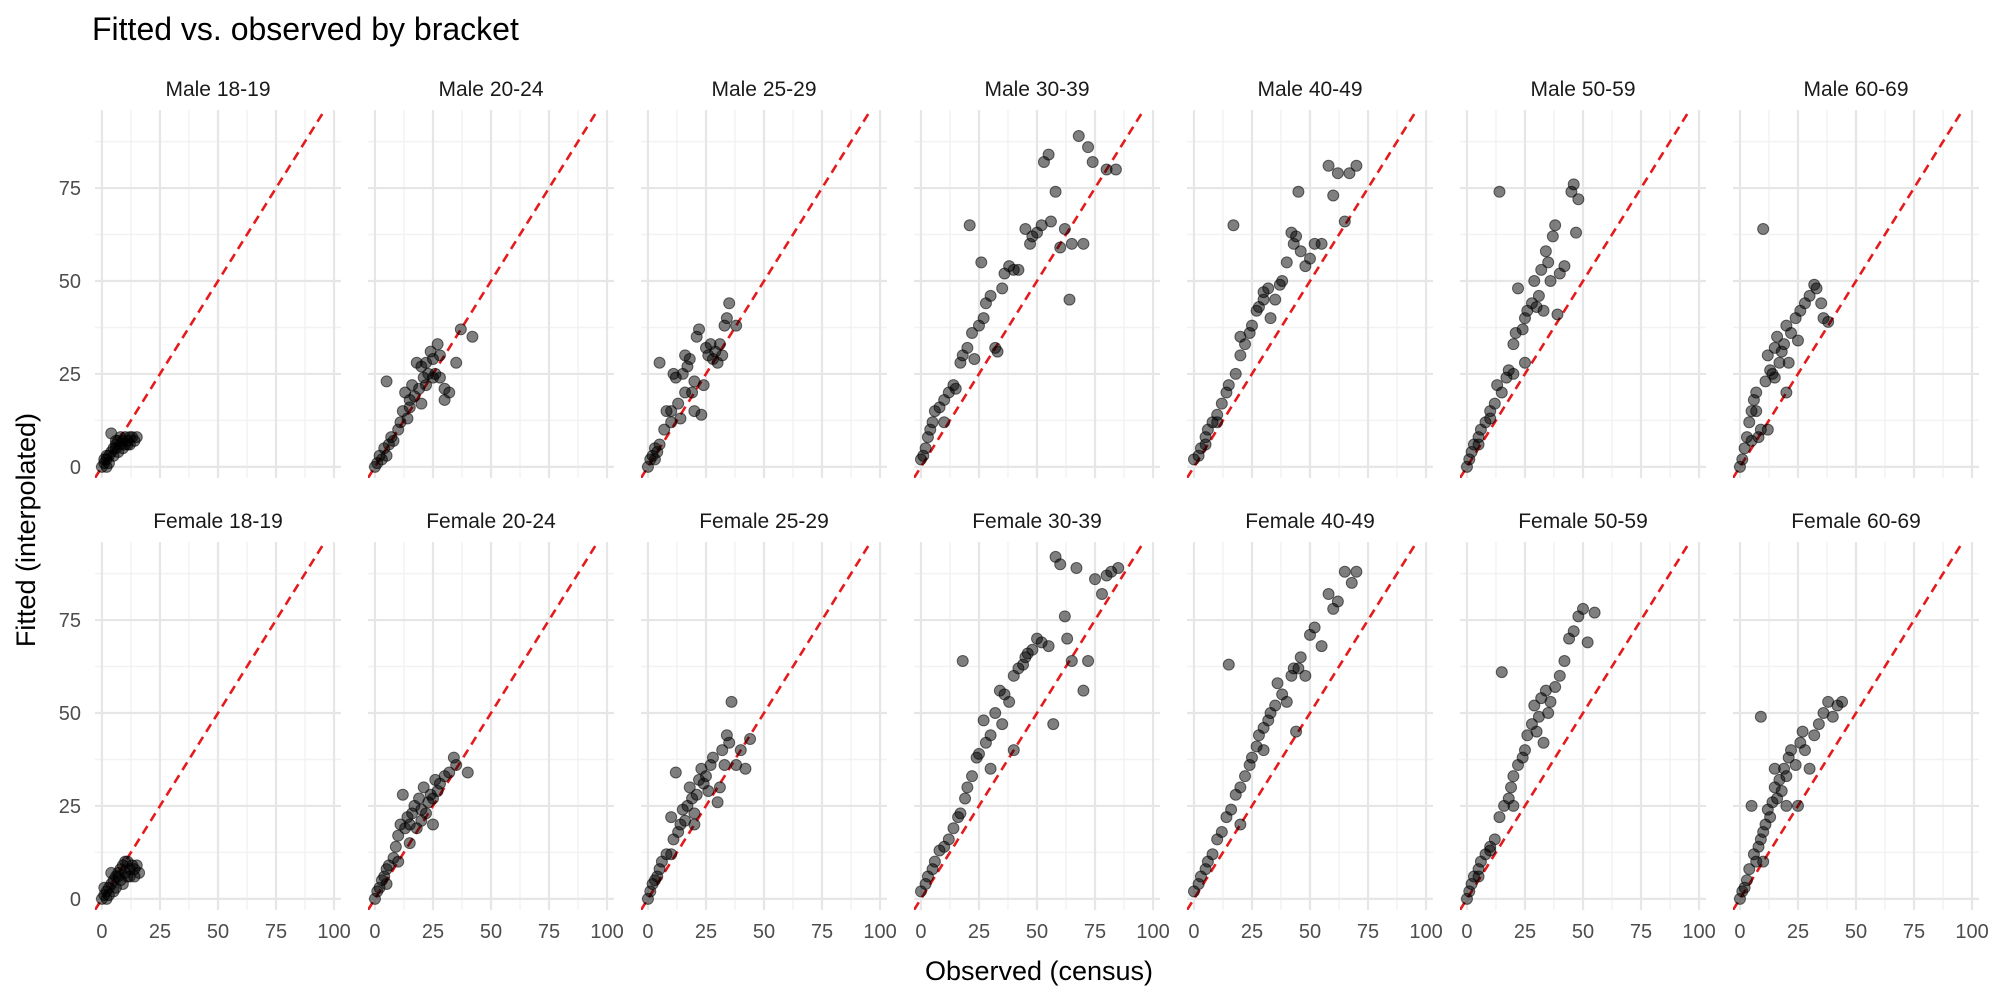  Describe the element at coordinates (1039, 971) in the screenshot. I see `x-axis-label: Observed (census)` at that location.